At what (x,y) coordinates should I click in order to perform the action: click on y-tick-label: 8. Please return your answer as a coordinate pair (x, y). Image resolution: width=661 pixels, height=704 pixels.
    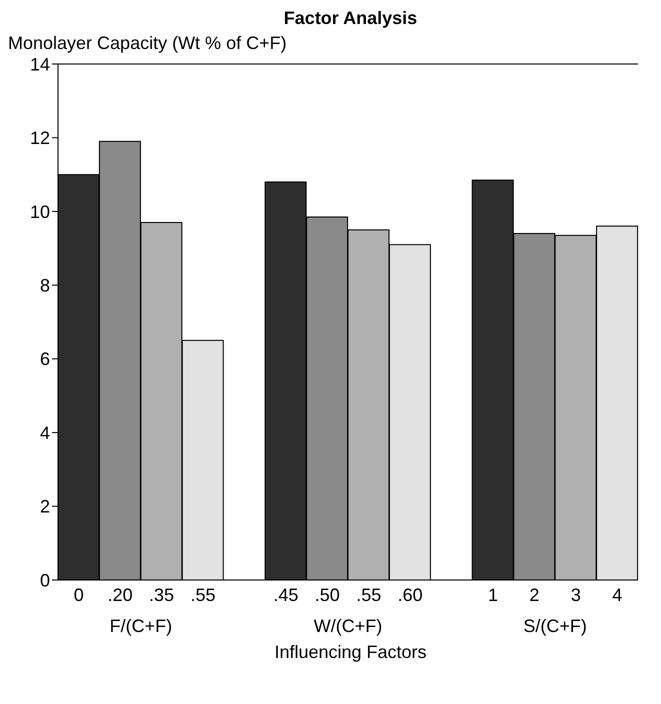
    Looking at the image, I should click on (45, 286).